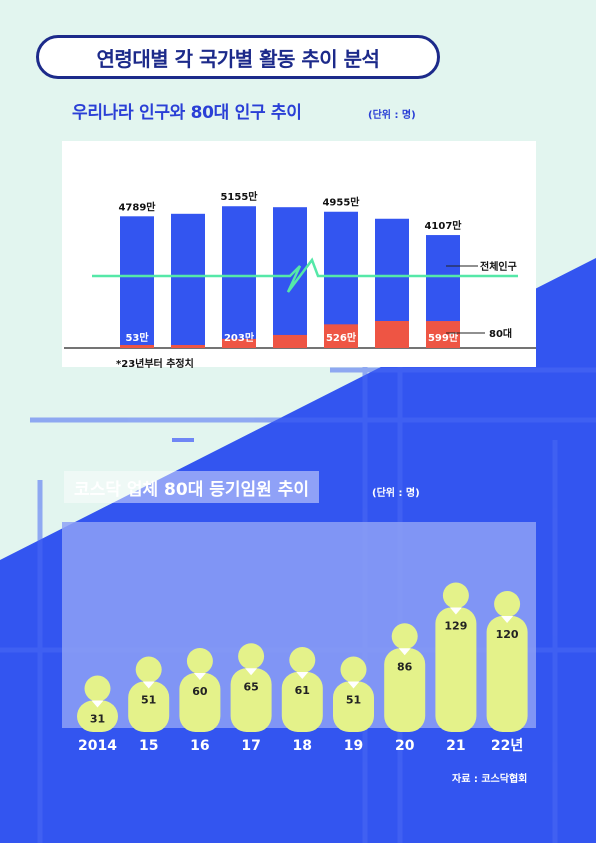  I want to click on chart1-label-80s: 203만, so click(239, 337).